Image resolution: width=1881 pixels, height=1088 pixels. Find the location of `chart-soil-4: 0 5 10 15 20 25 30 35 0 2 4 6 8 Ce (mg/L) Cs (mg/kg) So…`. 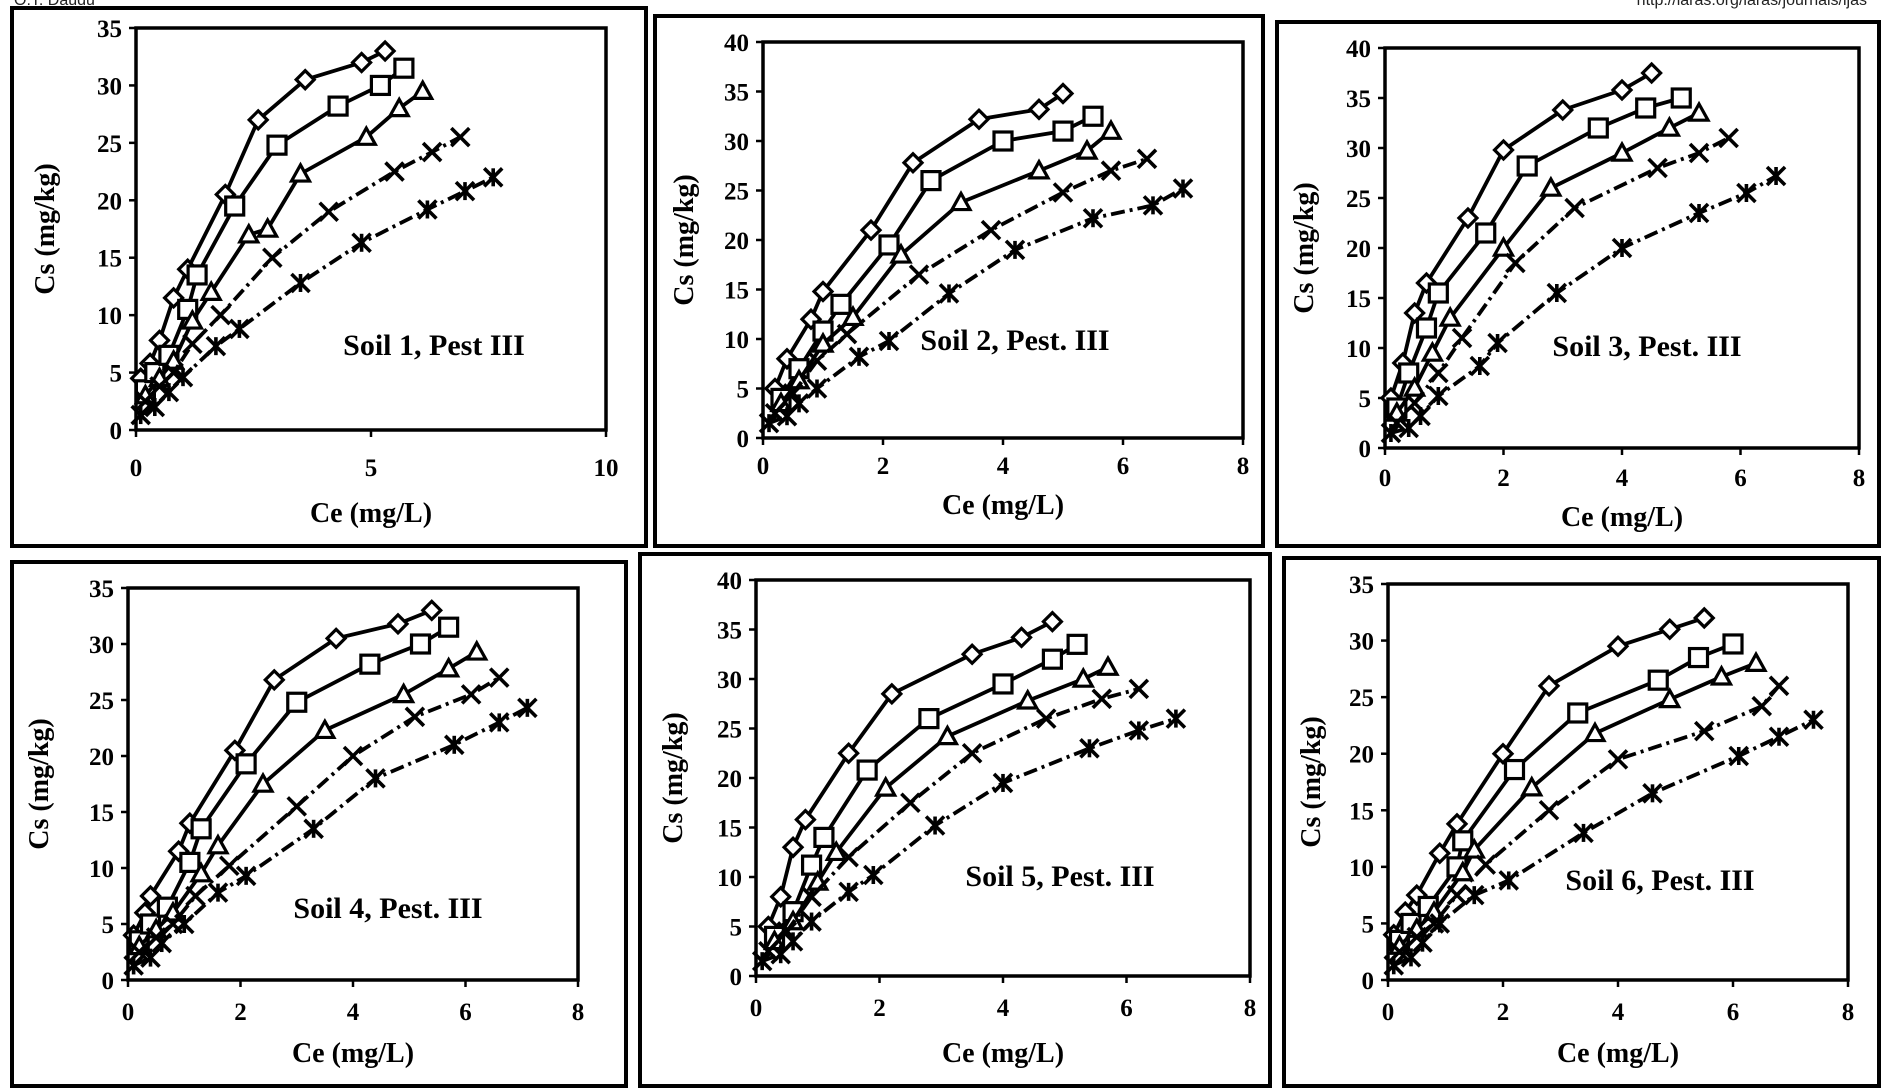

chart-soil-4: 0 5 10 15 20 25 30 35 0 2 4 6 8 Ce (mg/L) Cs (mg/kg) So… is located at coordinates (304, 822).